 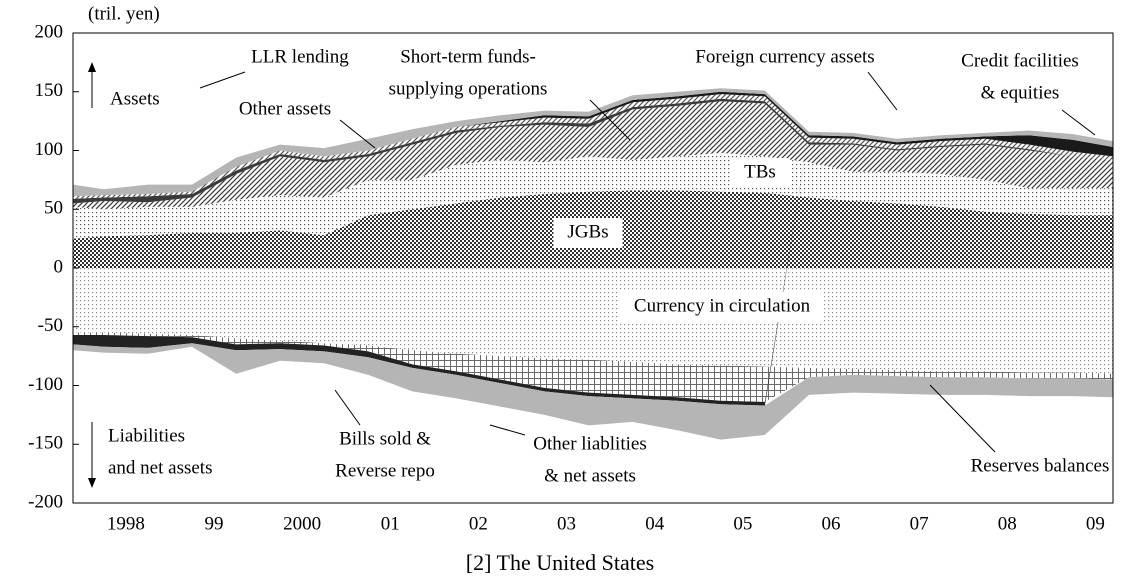 What do you see at coordinates (300, 56) in the screenshot?
I see `series-label: LLR lending` at bounding box center [300, 56].